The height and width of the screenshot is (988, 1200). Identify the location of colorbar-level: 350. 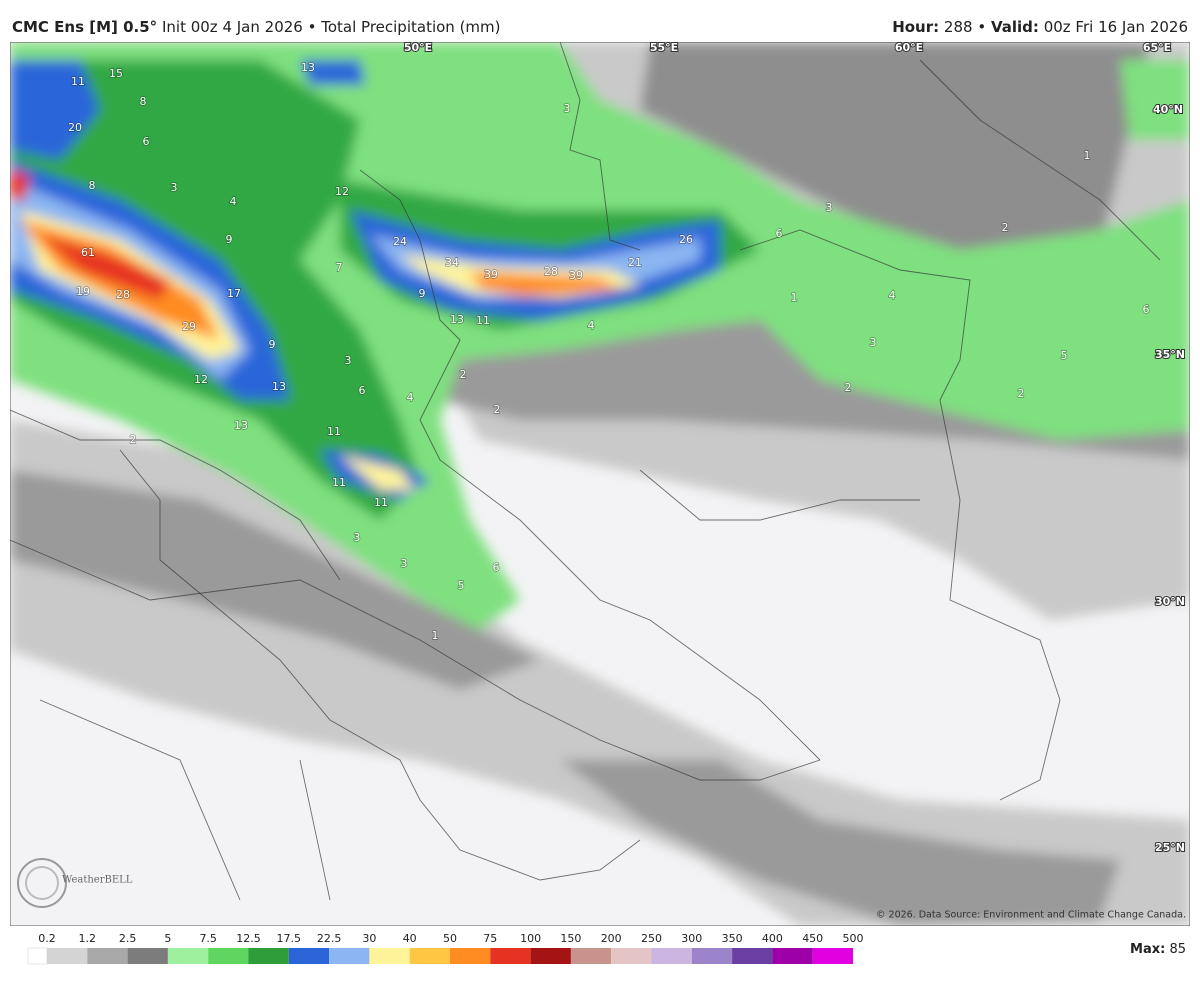
(732, 938).